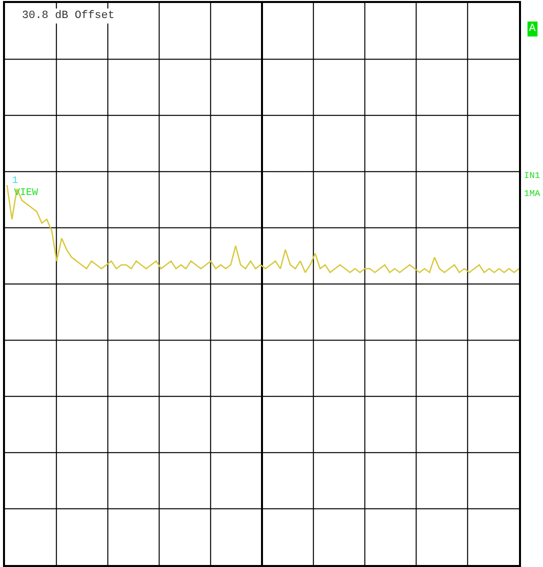 Image resolution: width=543 pixels, height=567 pixels. What do you see at coordinates (15, 181) in the screenshot?
I see `annotation: 1` at bounding box center [15, 181].